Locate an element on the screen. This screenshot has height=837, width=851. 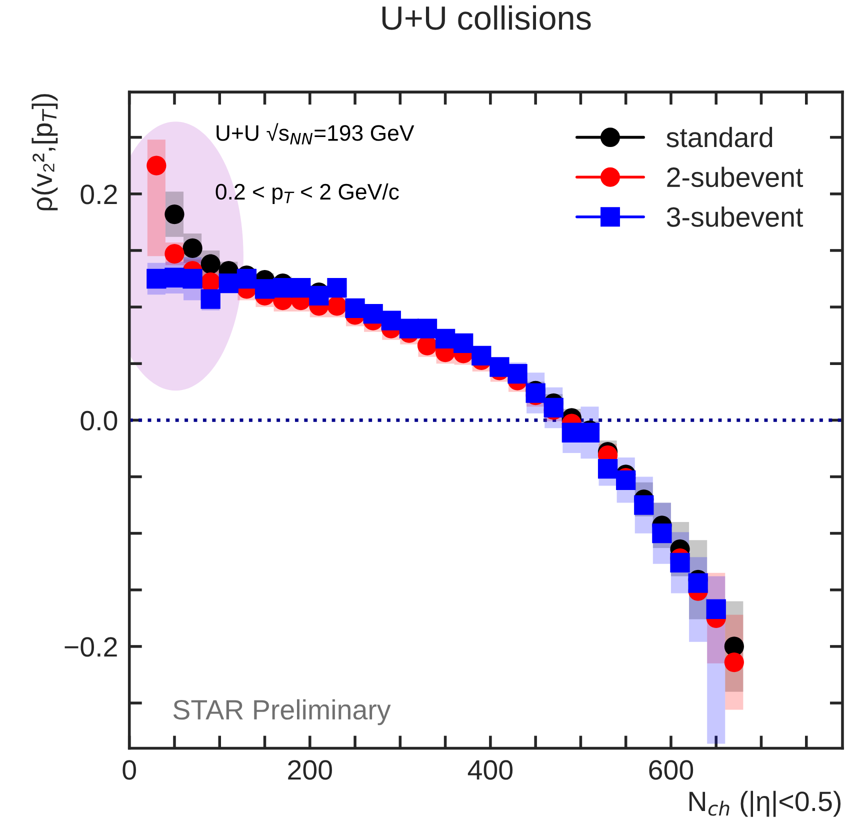
y-tick-label: −0.2 is located at coordinates (90, 647).